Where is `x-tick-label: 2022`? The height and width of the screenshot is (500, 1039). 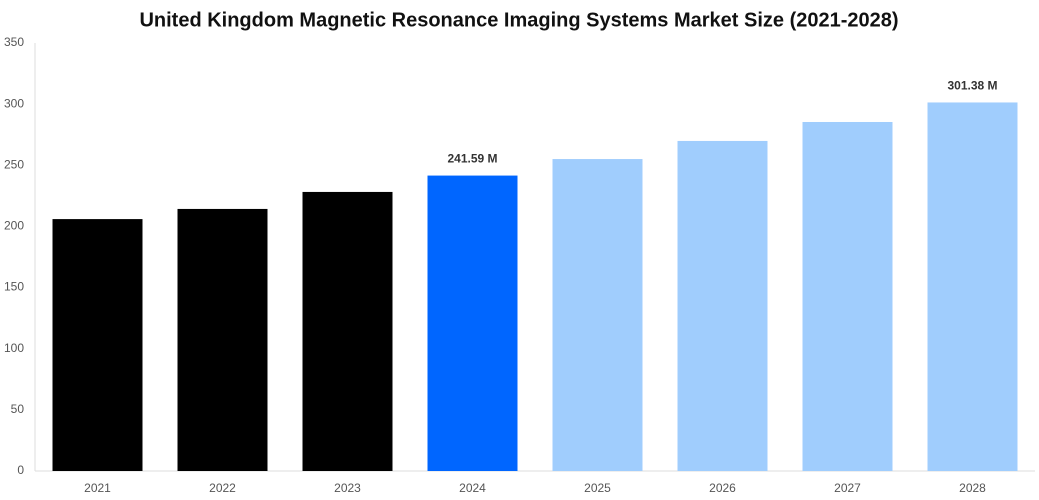
x-tick-label: 2022 is located at coordinates (222, 488).